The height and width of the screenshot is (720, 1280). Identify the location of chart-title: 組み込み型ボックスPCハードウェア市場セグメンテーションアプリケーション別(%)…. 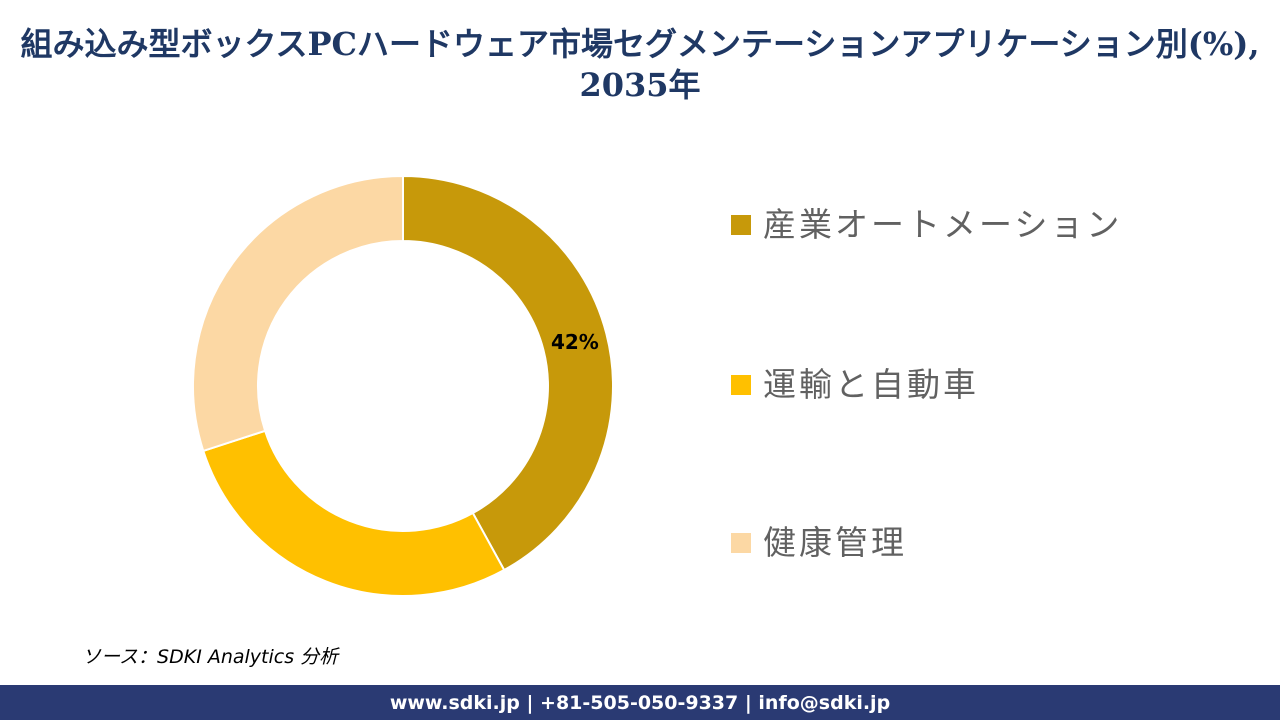
(640, 65).